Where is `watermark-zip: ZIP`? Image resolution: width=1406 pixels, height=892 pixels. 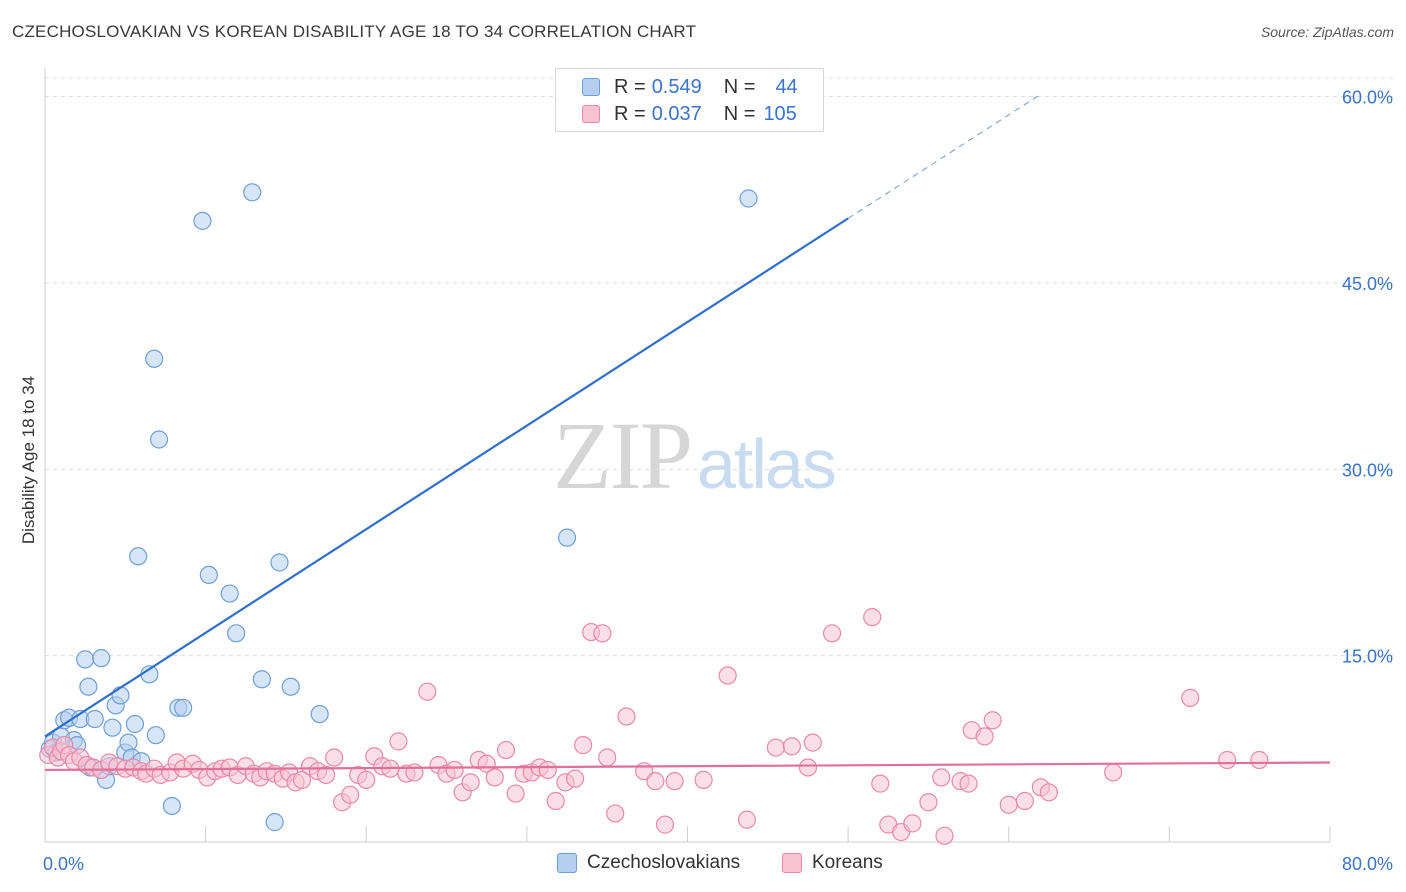
watermark-zip: ZIP is located at coordinates (623, 455).